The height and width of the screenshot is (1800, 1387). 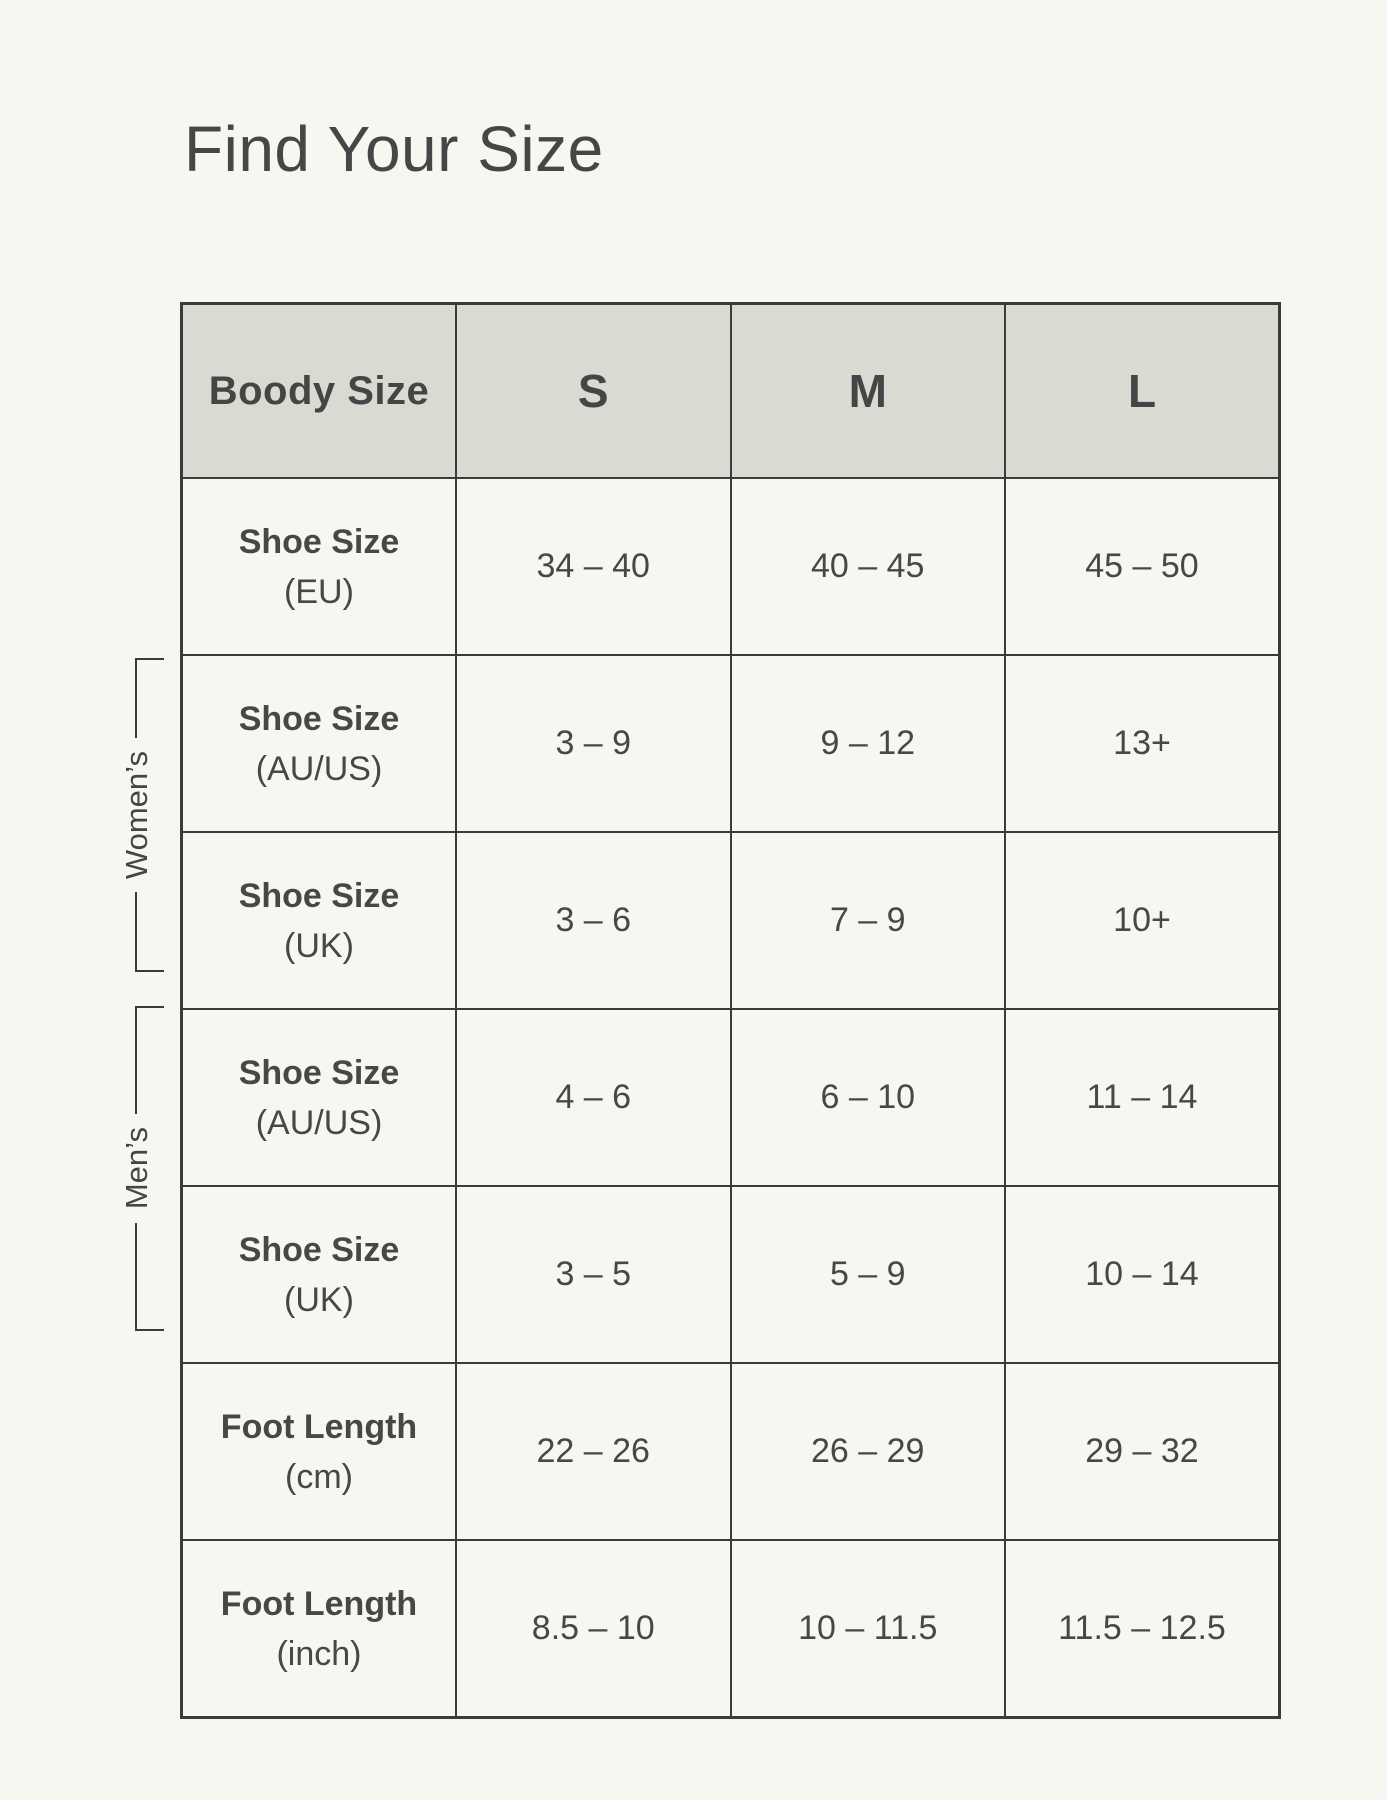 I want to click on value-cell-s: 4 – 6, so click(x=593, y=1097).